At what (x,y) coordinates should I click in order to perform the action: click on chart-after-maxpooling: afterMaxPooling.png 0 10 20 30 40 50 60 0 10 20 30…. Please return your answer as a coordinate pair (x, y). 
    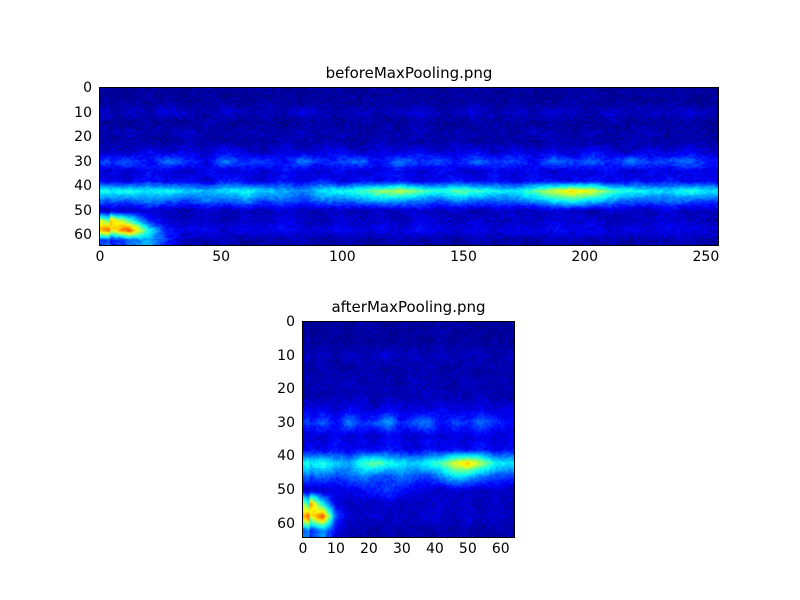
    Looking at the image, I should click on (396, 427).